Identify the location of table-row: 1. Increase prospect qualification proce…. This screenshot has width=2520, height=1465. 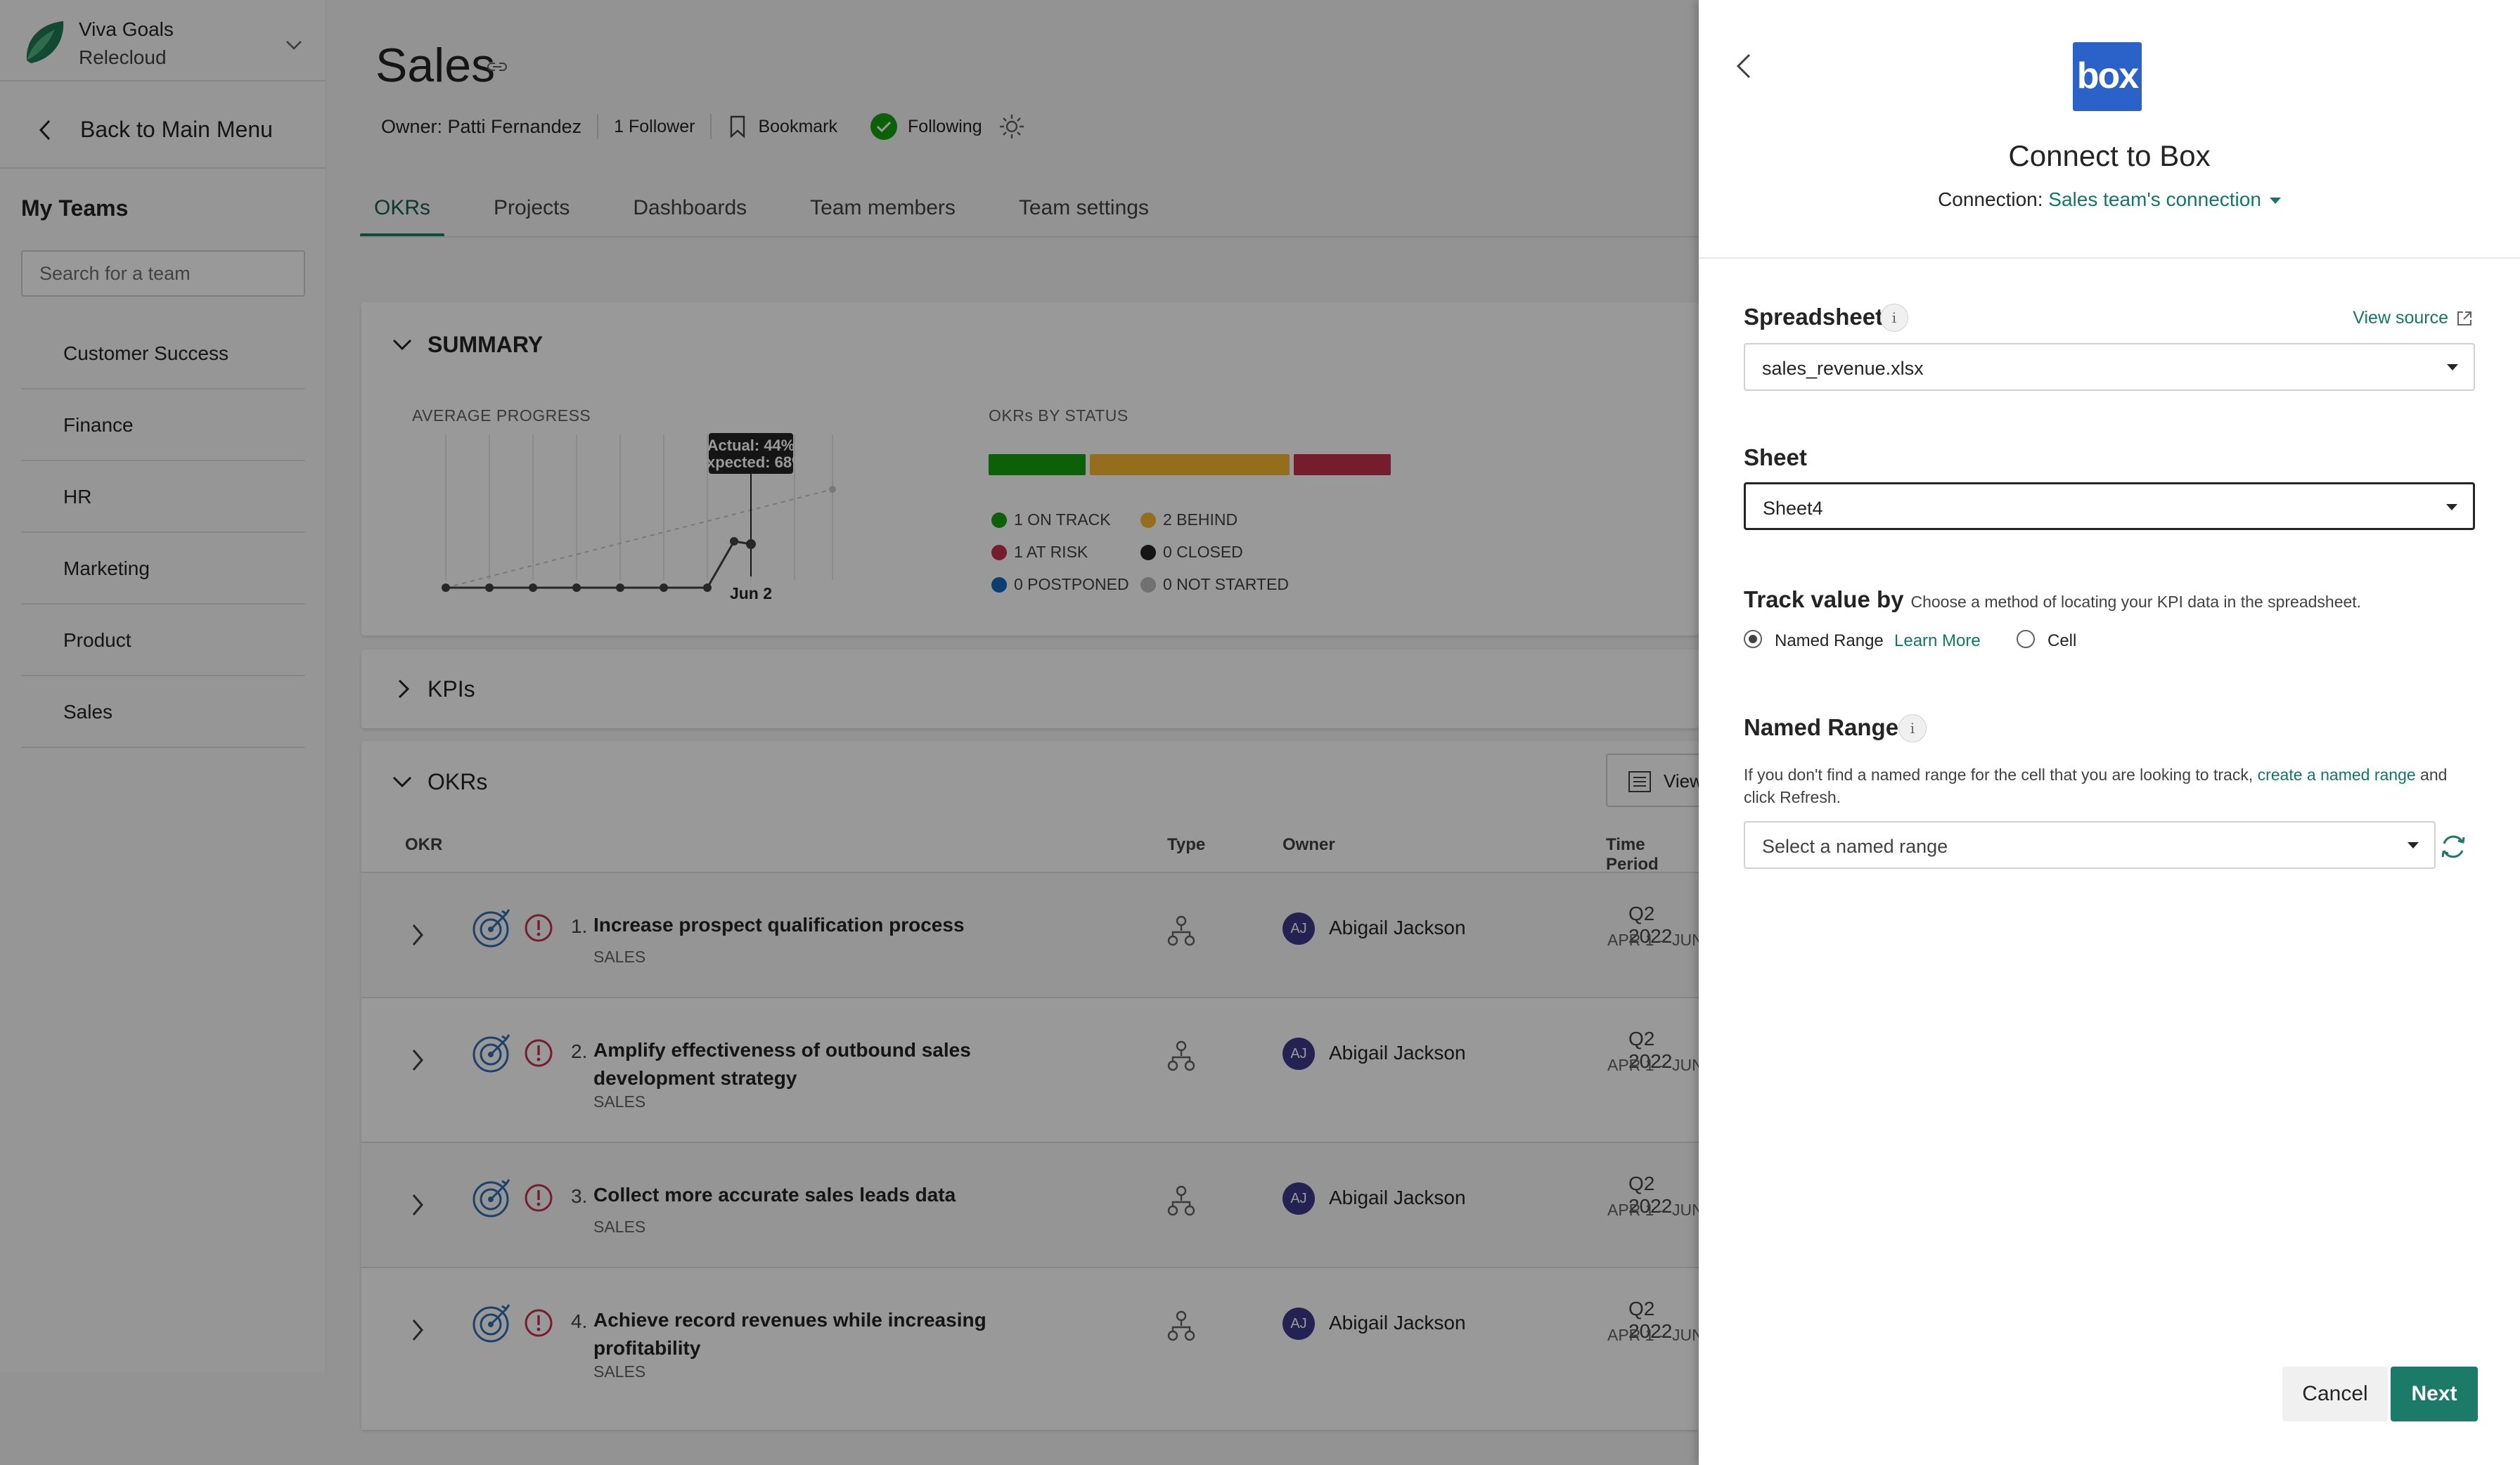
(1030, 934).